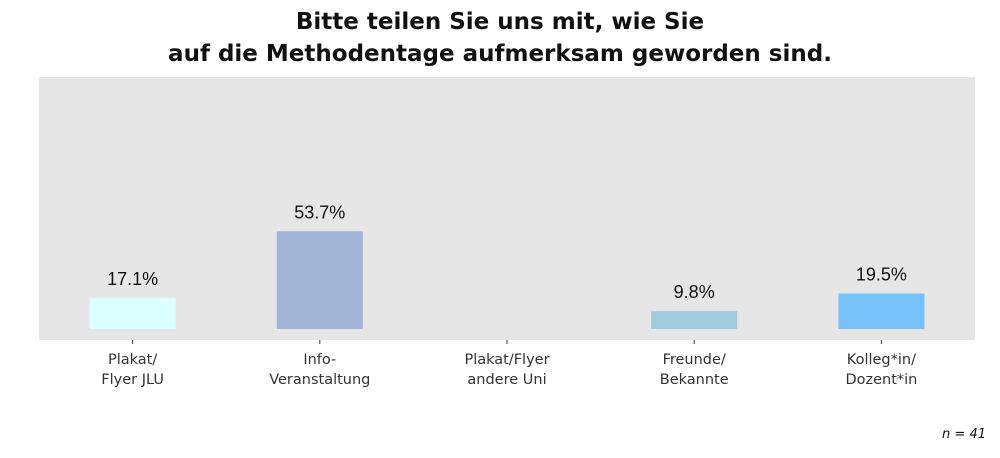 This screenshot has width=1000, height=458. Describe the element at coordinates (506, 370) in the screenshot. I see `x-tick-label: Plakat/Flyer andere Uni` at that location.